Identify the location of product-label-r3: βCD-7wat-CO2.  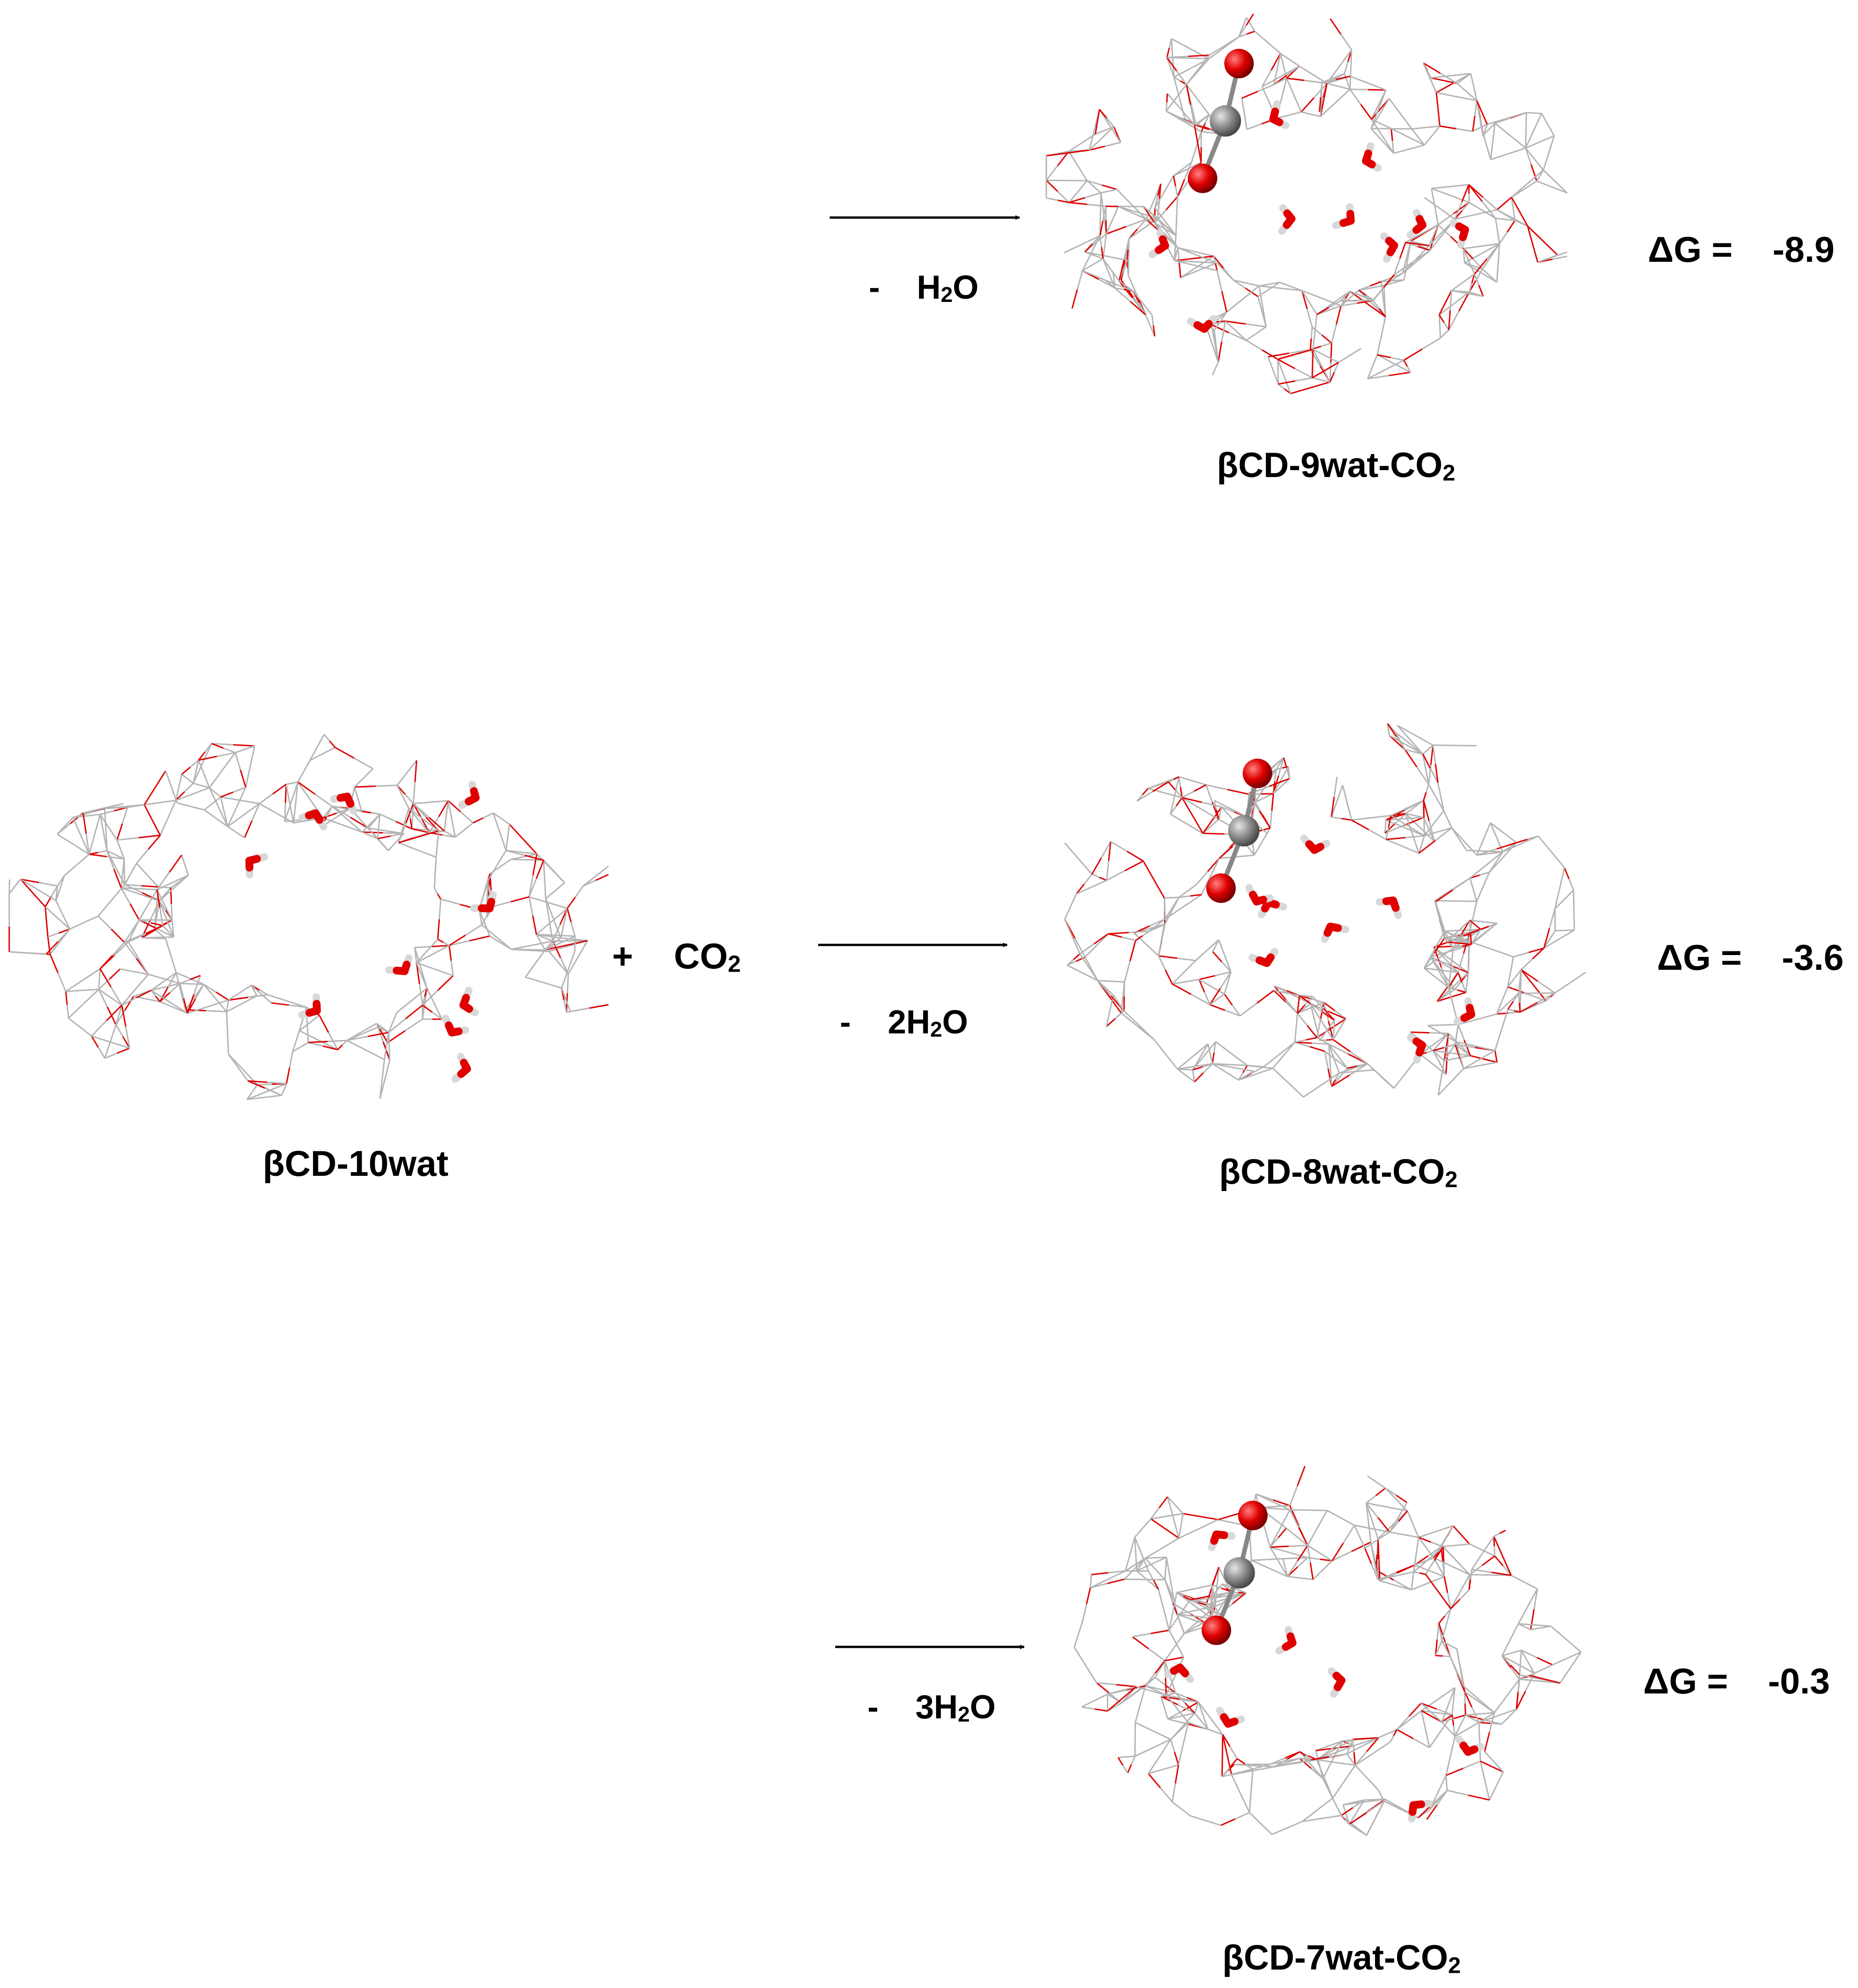
(1342, 1958).